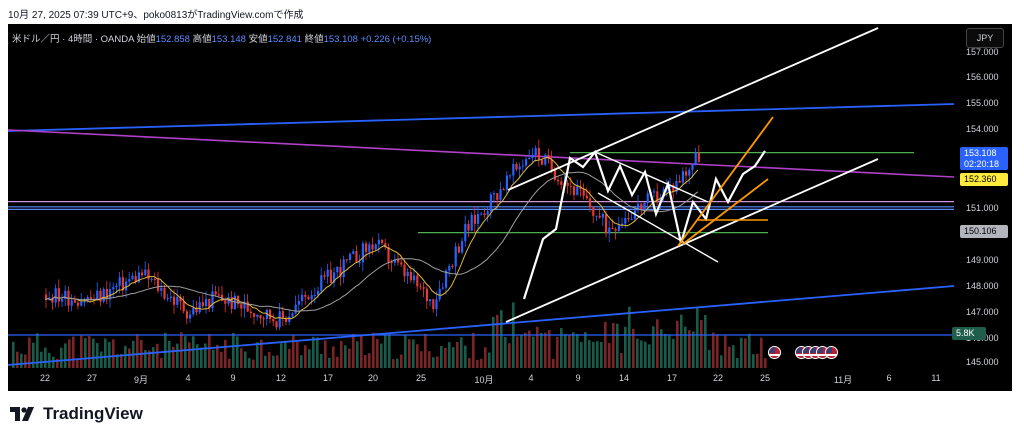 The image size is (1024, 441). What do you see at coordinates (531, 378) in the screenshot?
I see `time-label: 4` at bounding box center [531, 378].